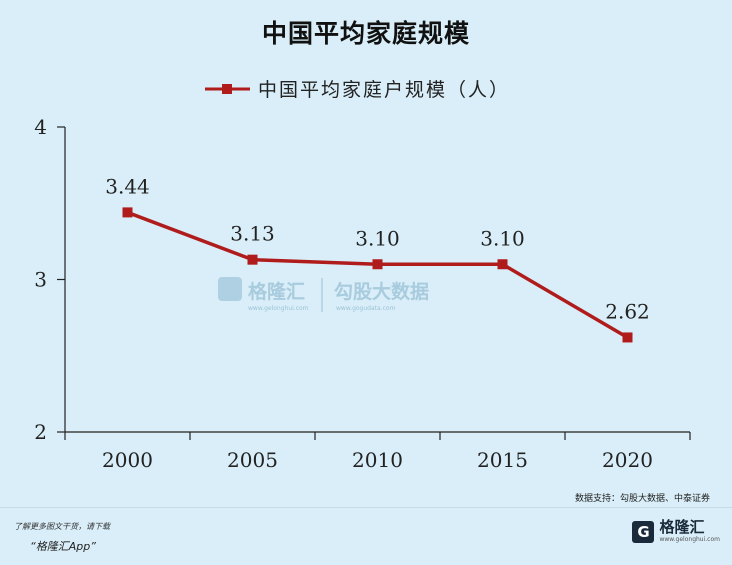  I want to click on brand-name: 格隆汇, so click(682, 527).